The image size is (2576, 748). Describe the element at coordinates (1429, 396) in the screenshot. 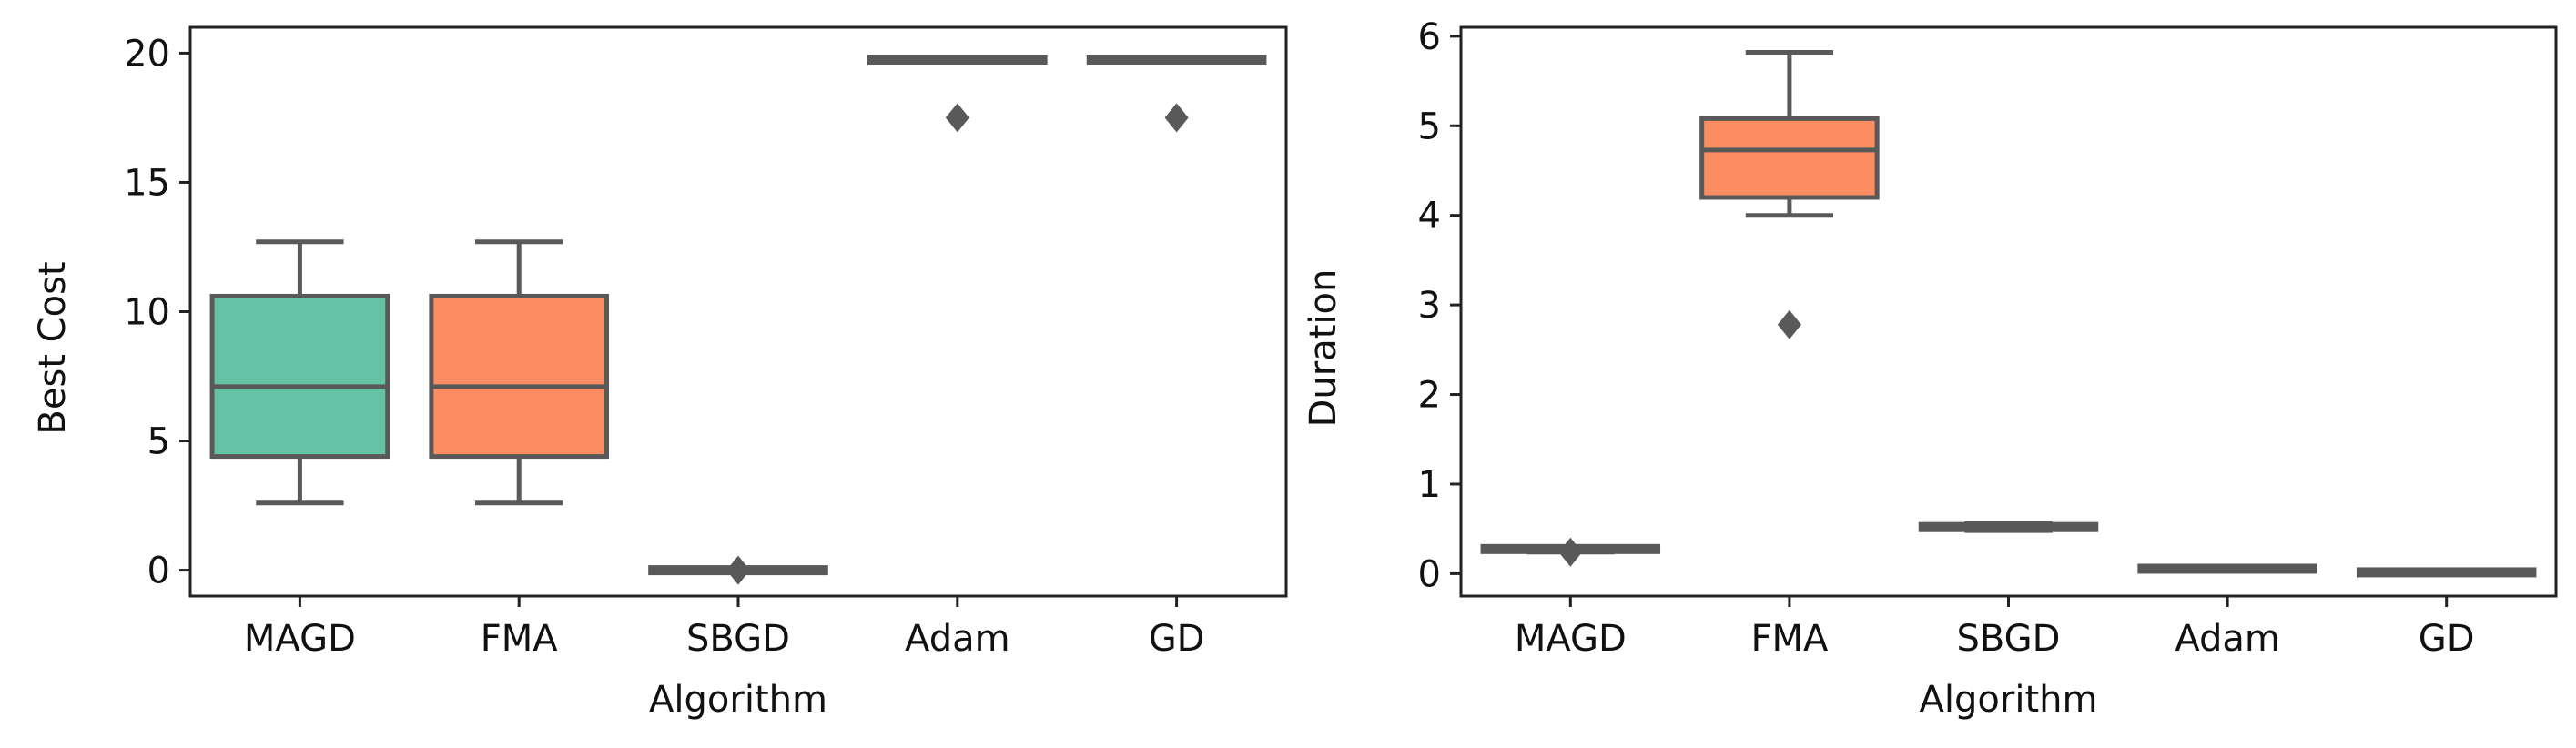

I see `y-tick-label: 2` at that location.